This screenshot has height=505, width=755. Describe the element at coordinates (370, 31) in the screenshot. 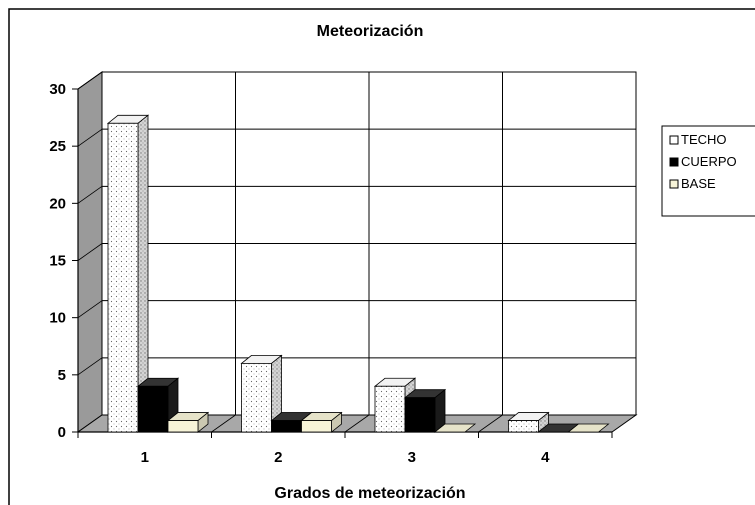

I see `chart-title: Meteorización` at that location.